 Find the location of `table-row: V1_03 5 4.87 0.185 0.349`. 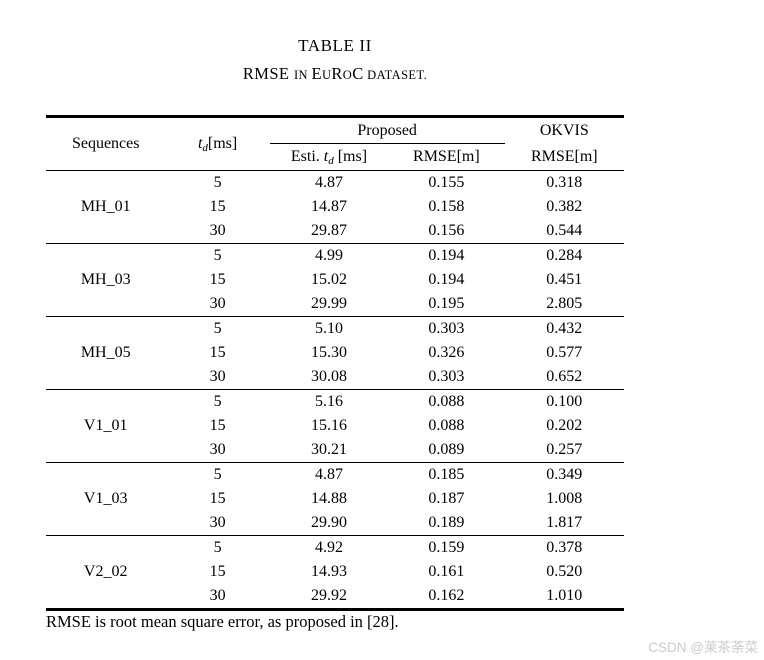

table-row: V1_03 5 4.87 0.185 0.349 is located at coordinates (335, 499).